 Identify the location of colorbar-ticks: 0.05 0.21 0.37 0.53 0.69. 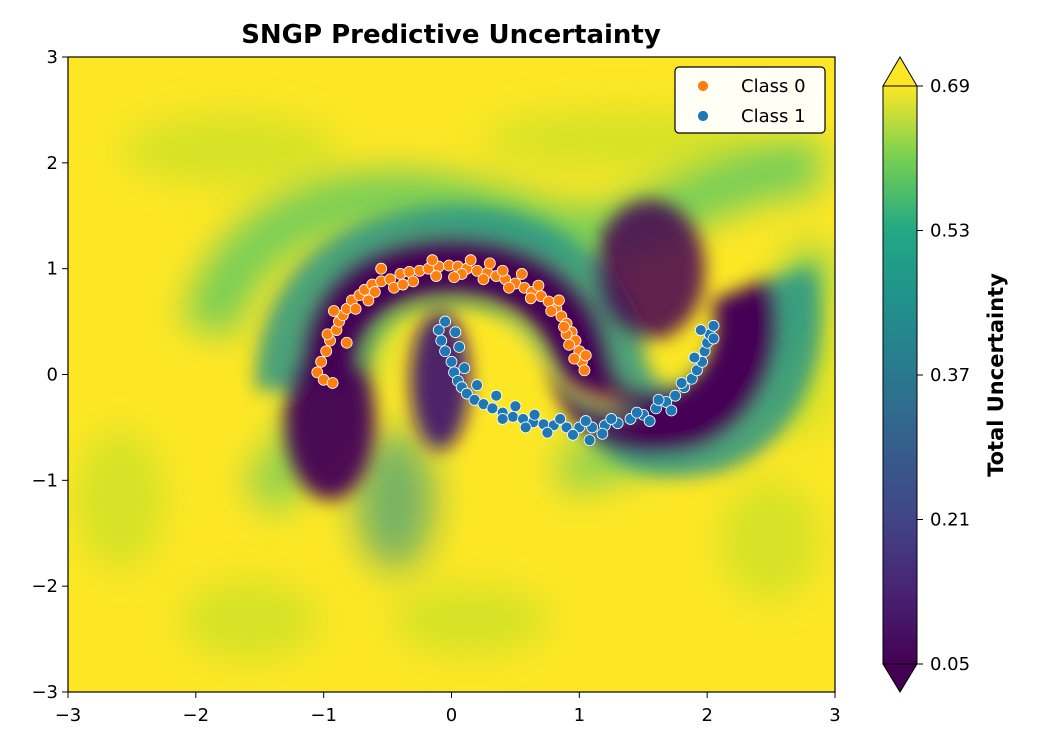
(943, 375).